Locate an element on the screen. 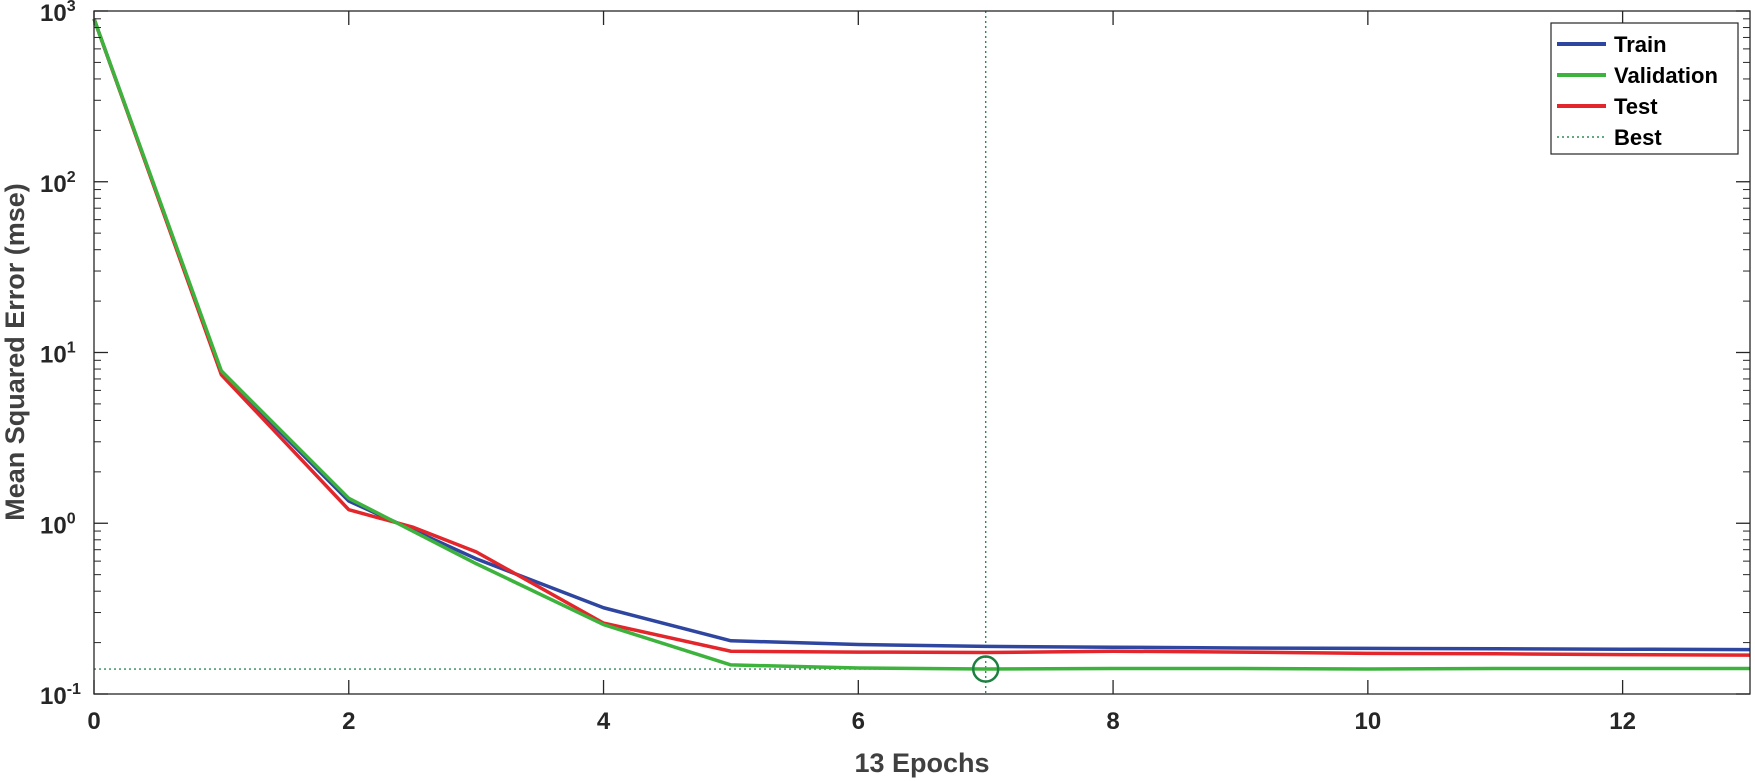 Image resolution: width=1755 pixels, height=781 pixels. y-tick-label: 10⁰ is located at coordinates (58, 524).